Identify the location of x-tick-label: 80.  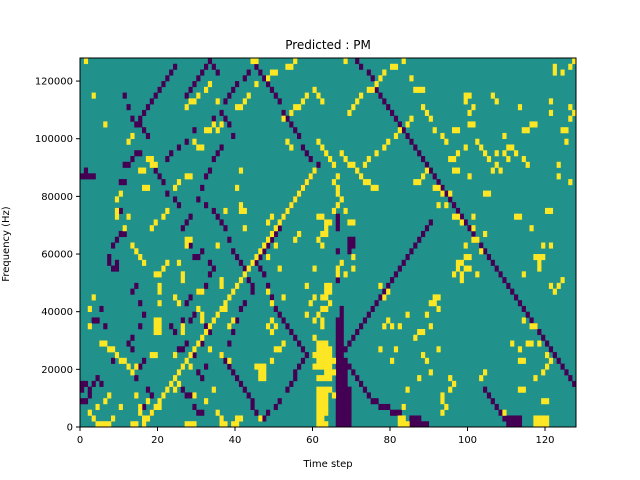
(390, 440).